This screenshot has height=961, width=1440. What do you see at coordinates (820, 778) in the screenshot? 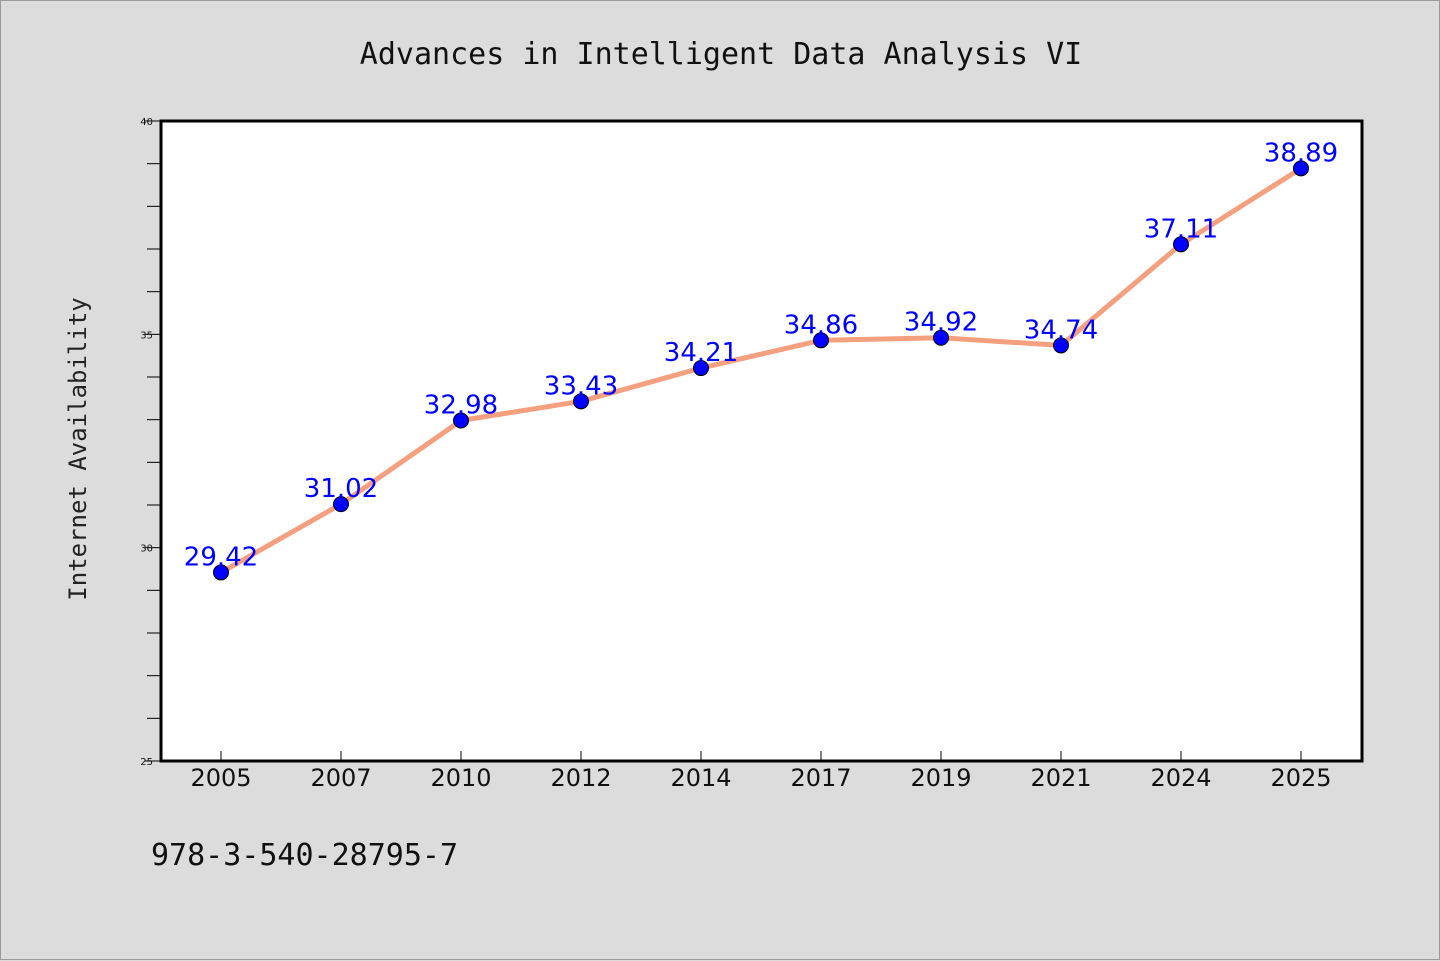
I see `x-tick-label: 2017` at bounding box center [820, 778].